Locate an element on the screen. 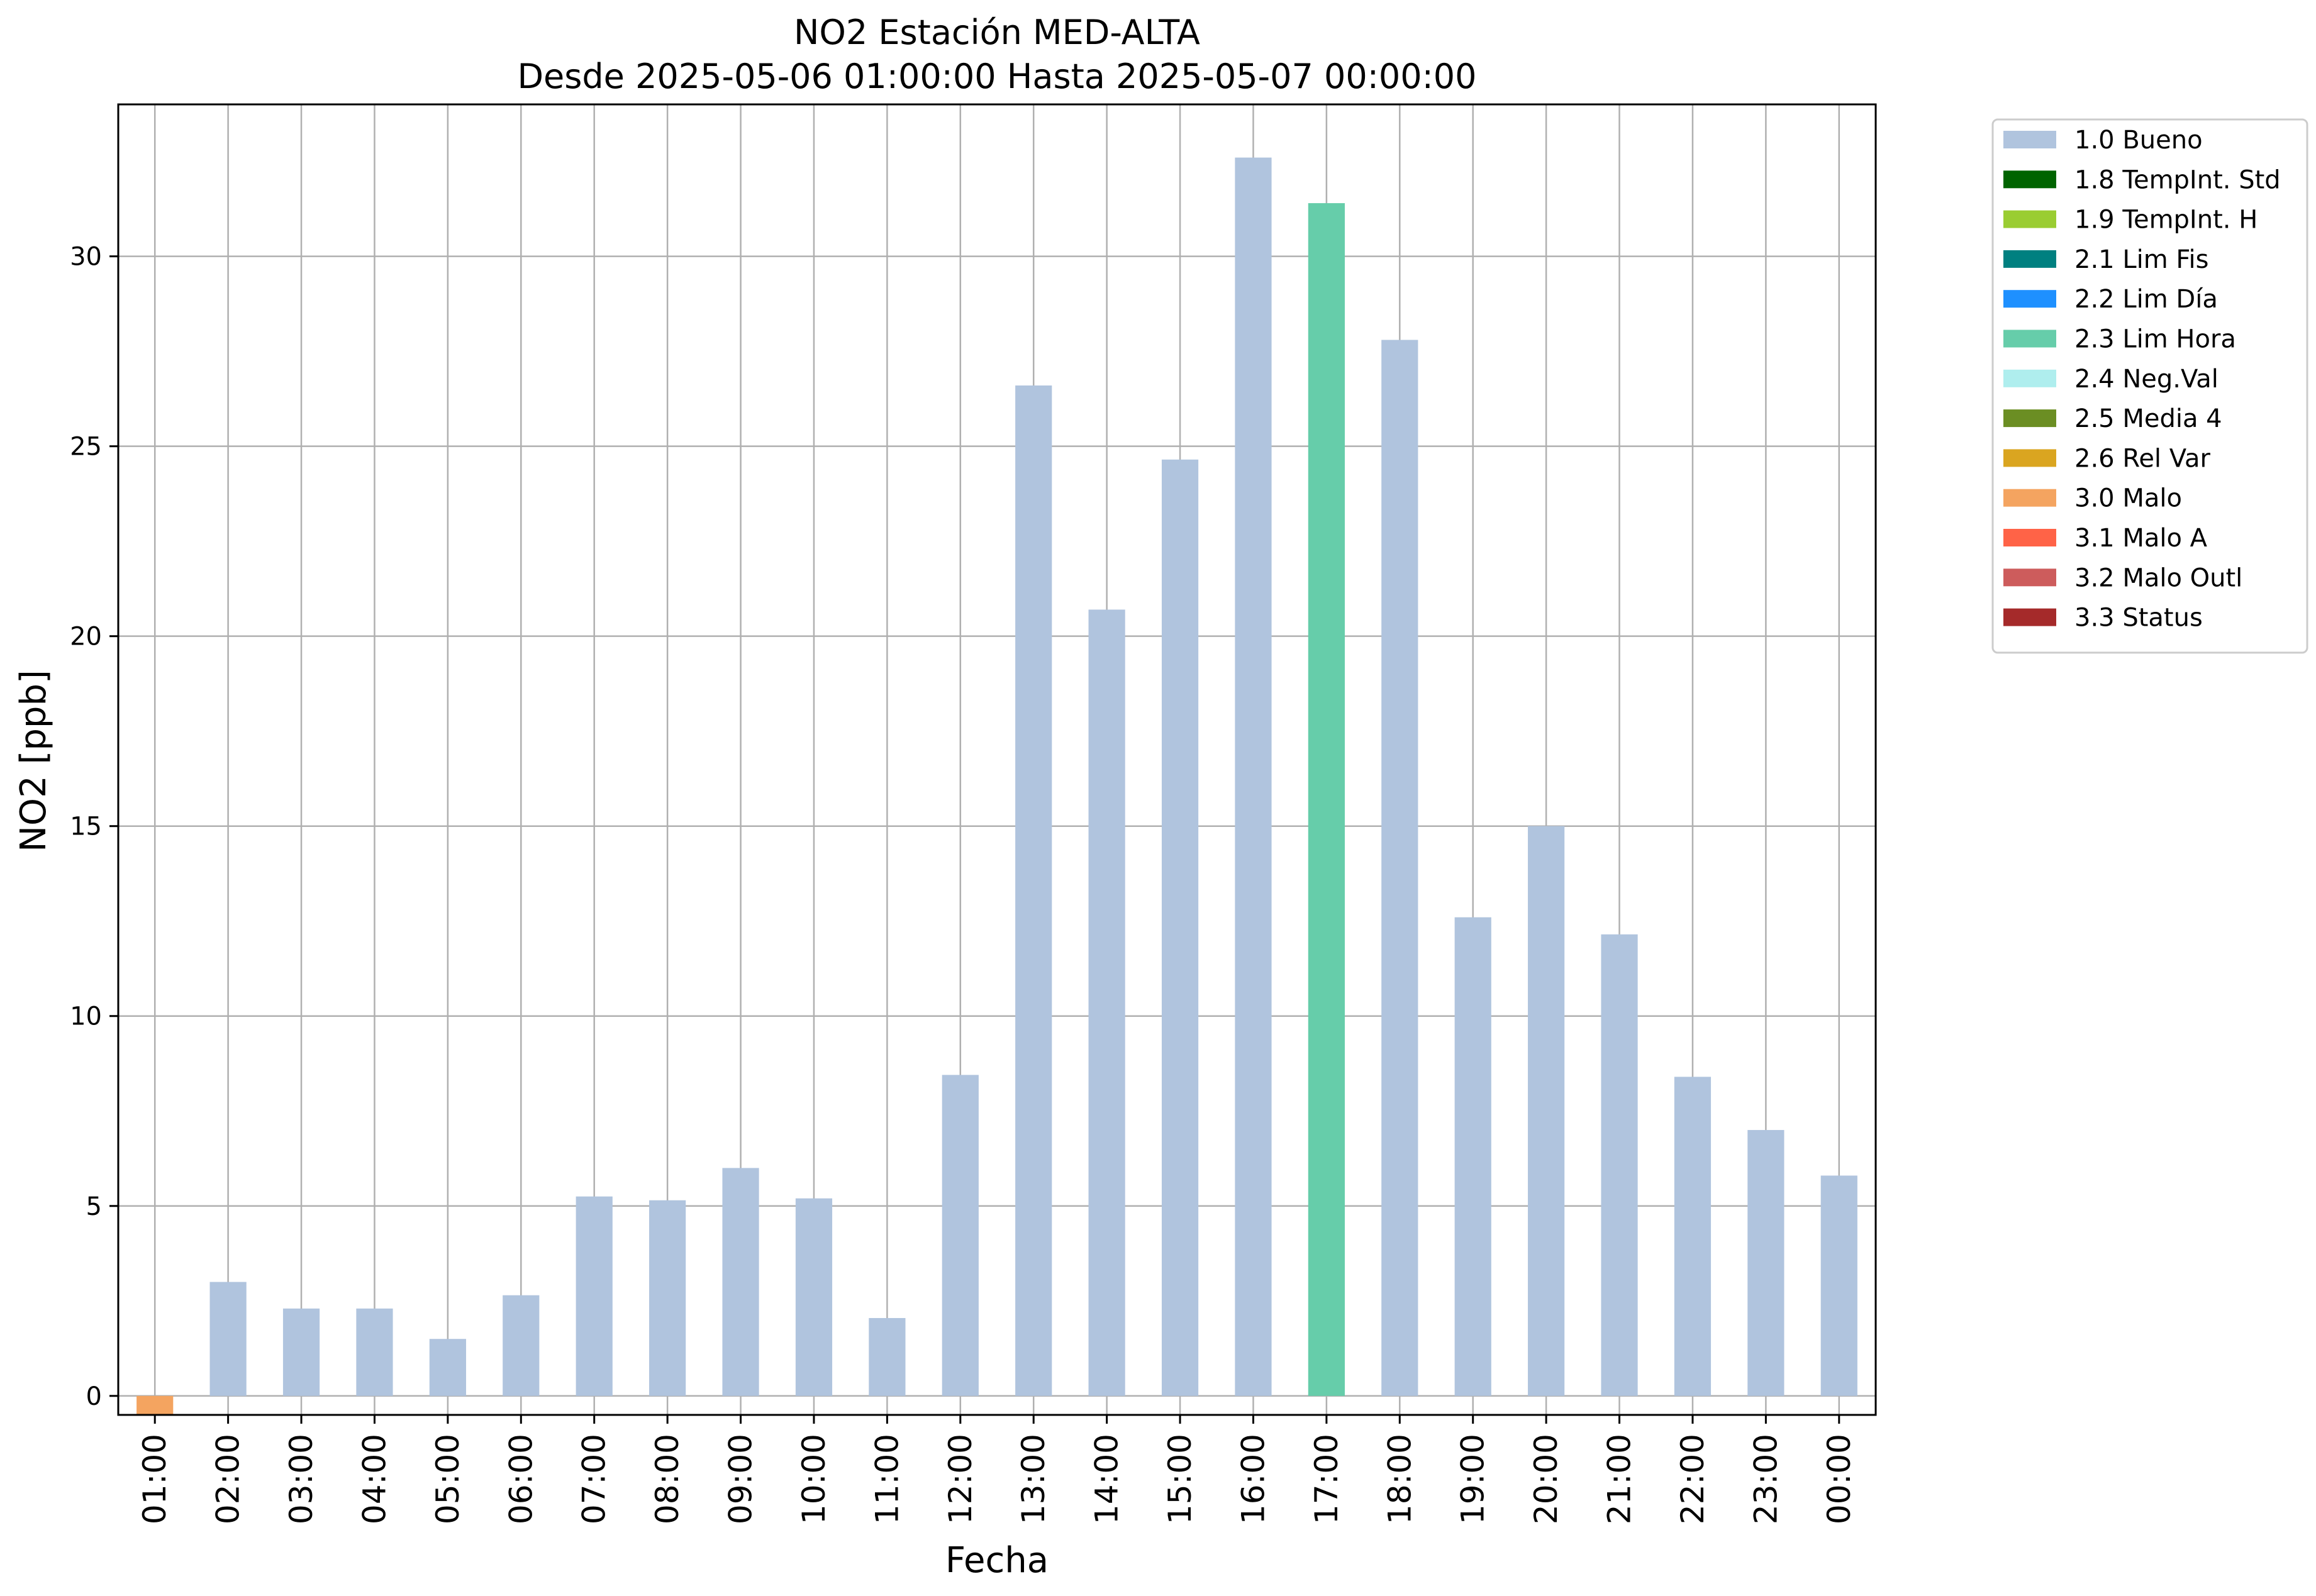 The width and height of the screenshot is (2316, 1596). x-tick-label: 10:00 is located at coordinates (814, 1479).